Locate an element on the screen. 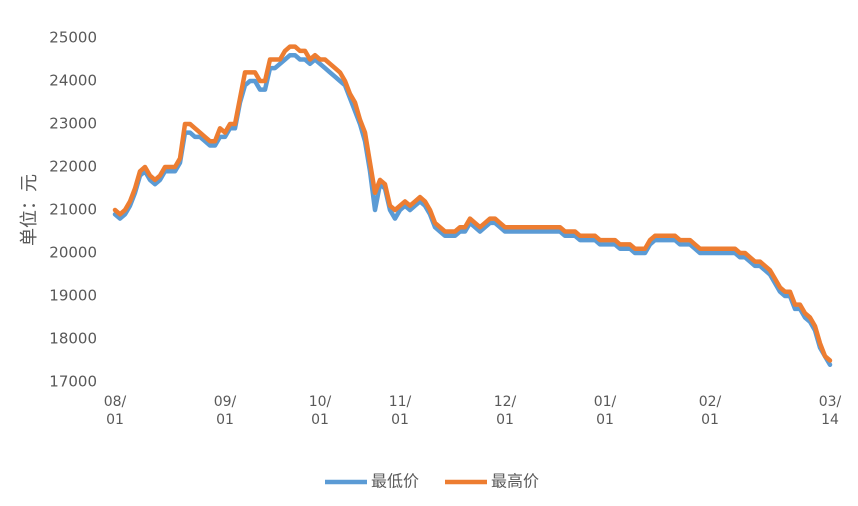  y-tick-label: 25000 is located at coordinates (73, 38).